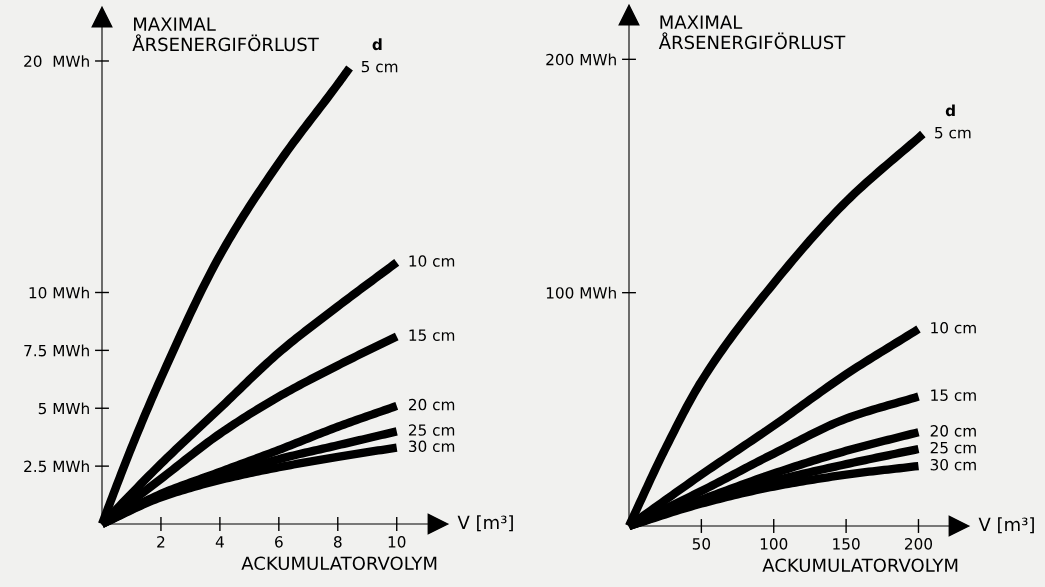 The height and width of the screenshot is (587, 1045). Describe the element at coordinates (59, 292) in the screenshot. I see `y-tick-label: 10 MWh` at that location.